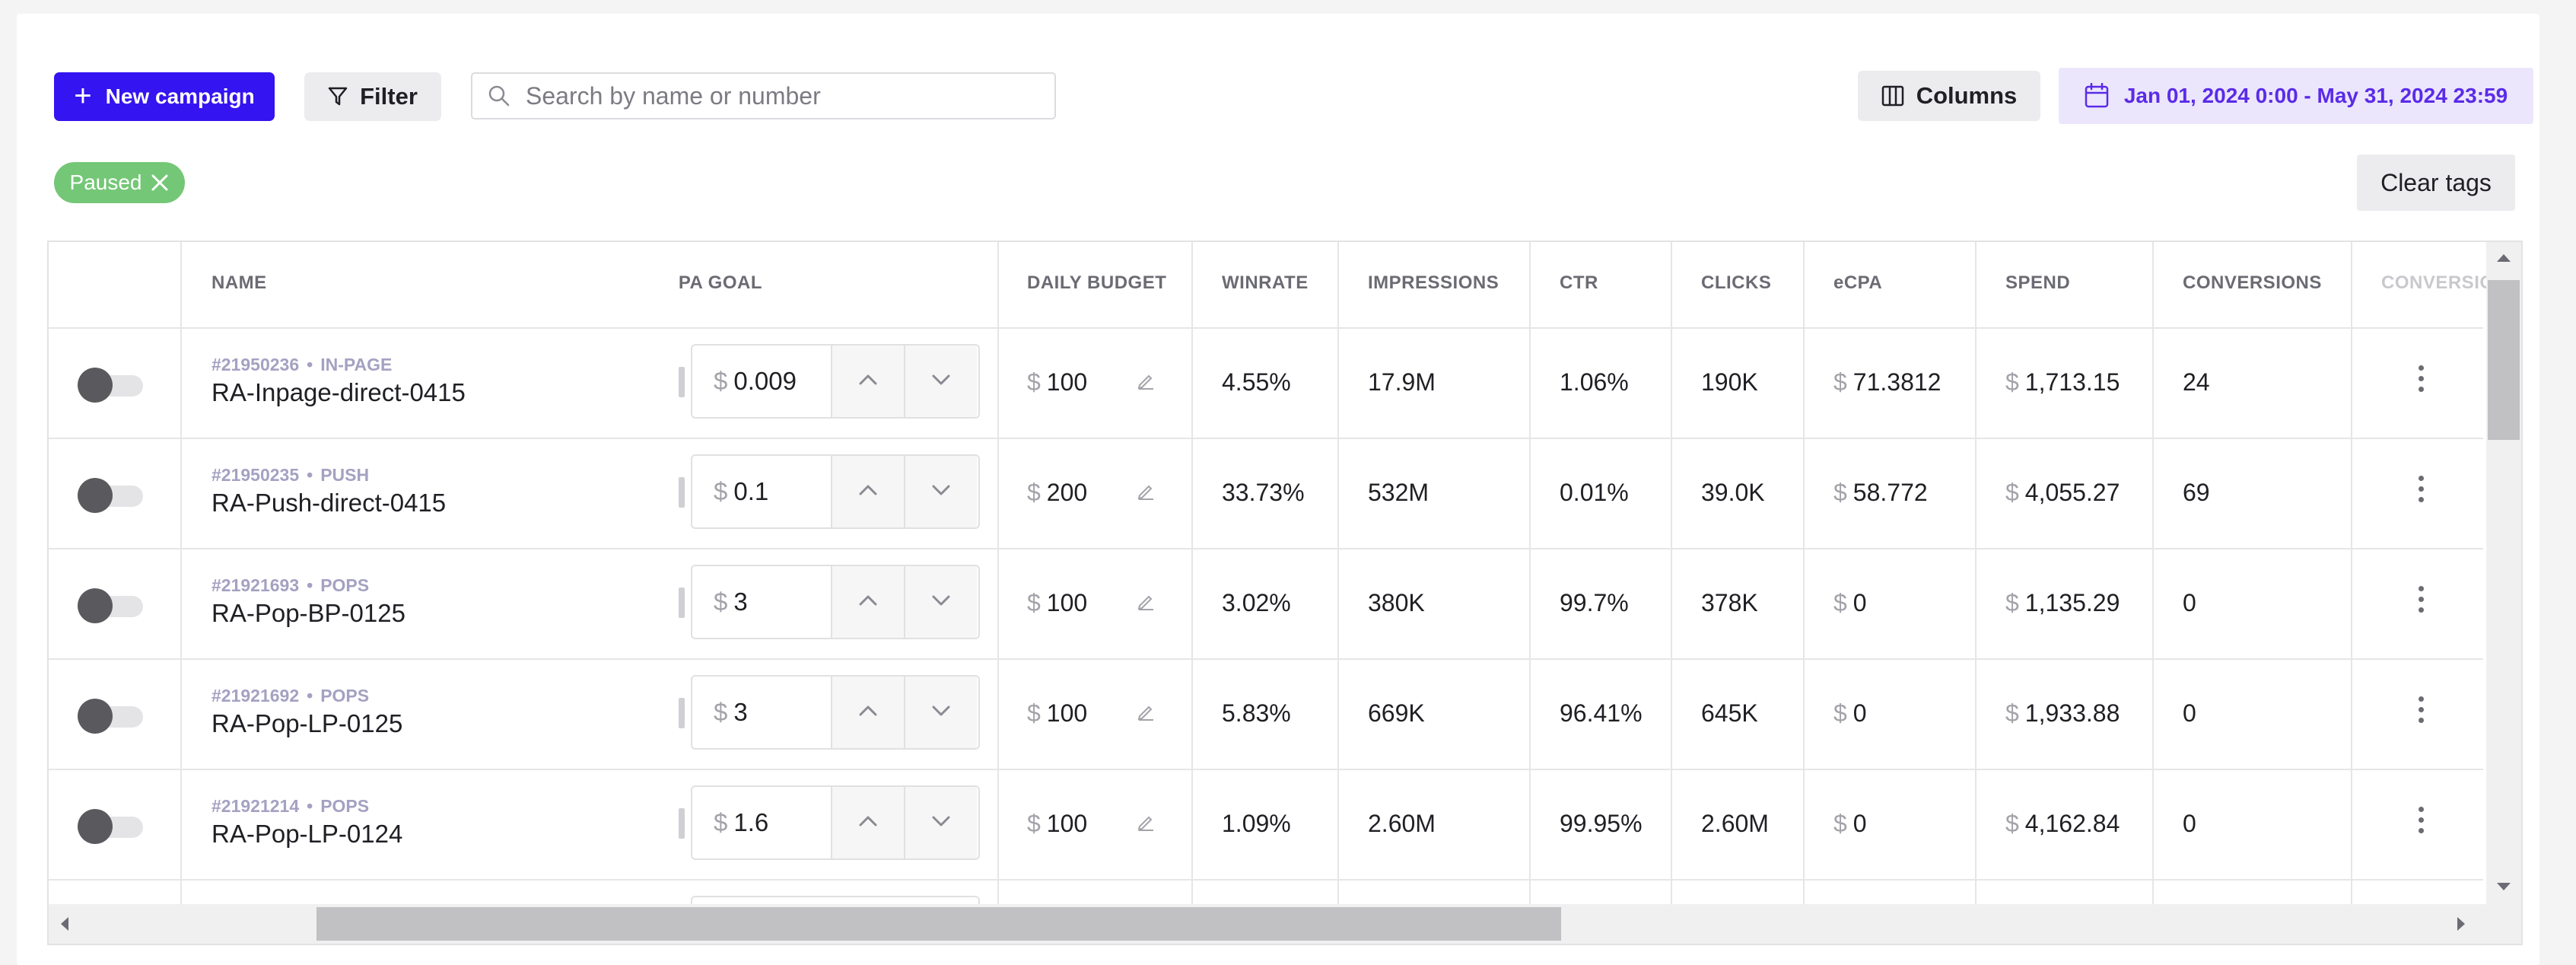 Image resolution: width=2576 pixels, height=965 pixels. I want to click on conversions-cell: 69, so click(2196, 492).